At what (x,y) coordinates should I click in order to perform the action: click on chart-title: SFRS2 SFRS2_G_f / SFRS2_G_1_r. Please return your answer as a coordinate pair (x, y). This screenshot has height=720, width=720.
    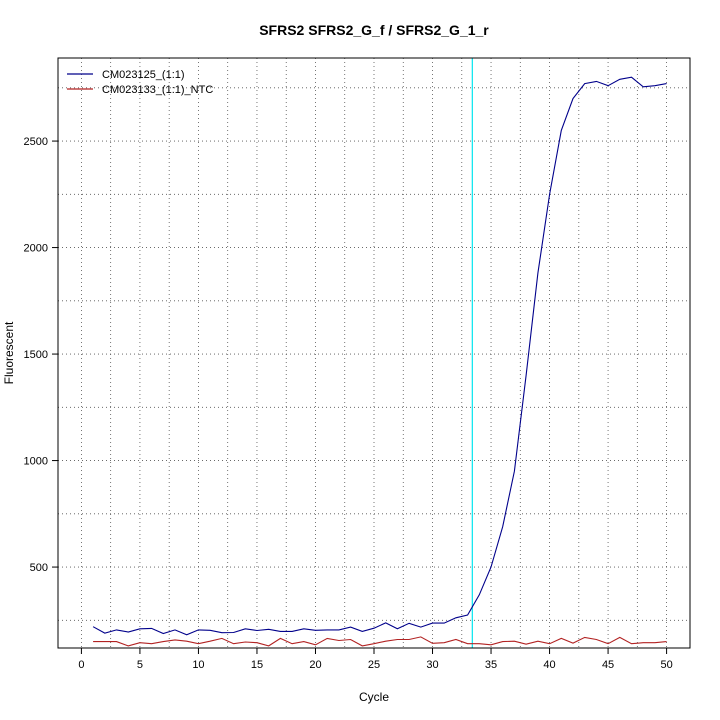
    Looking at the image, I should click on (374, 30).